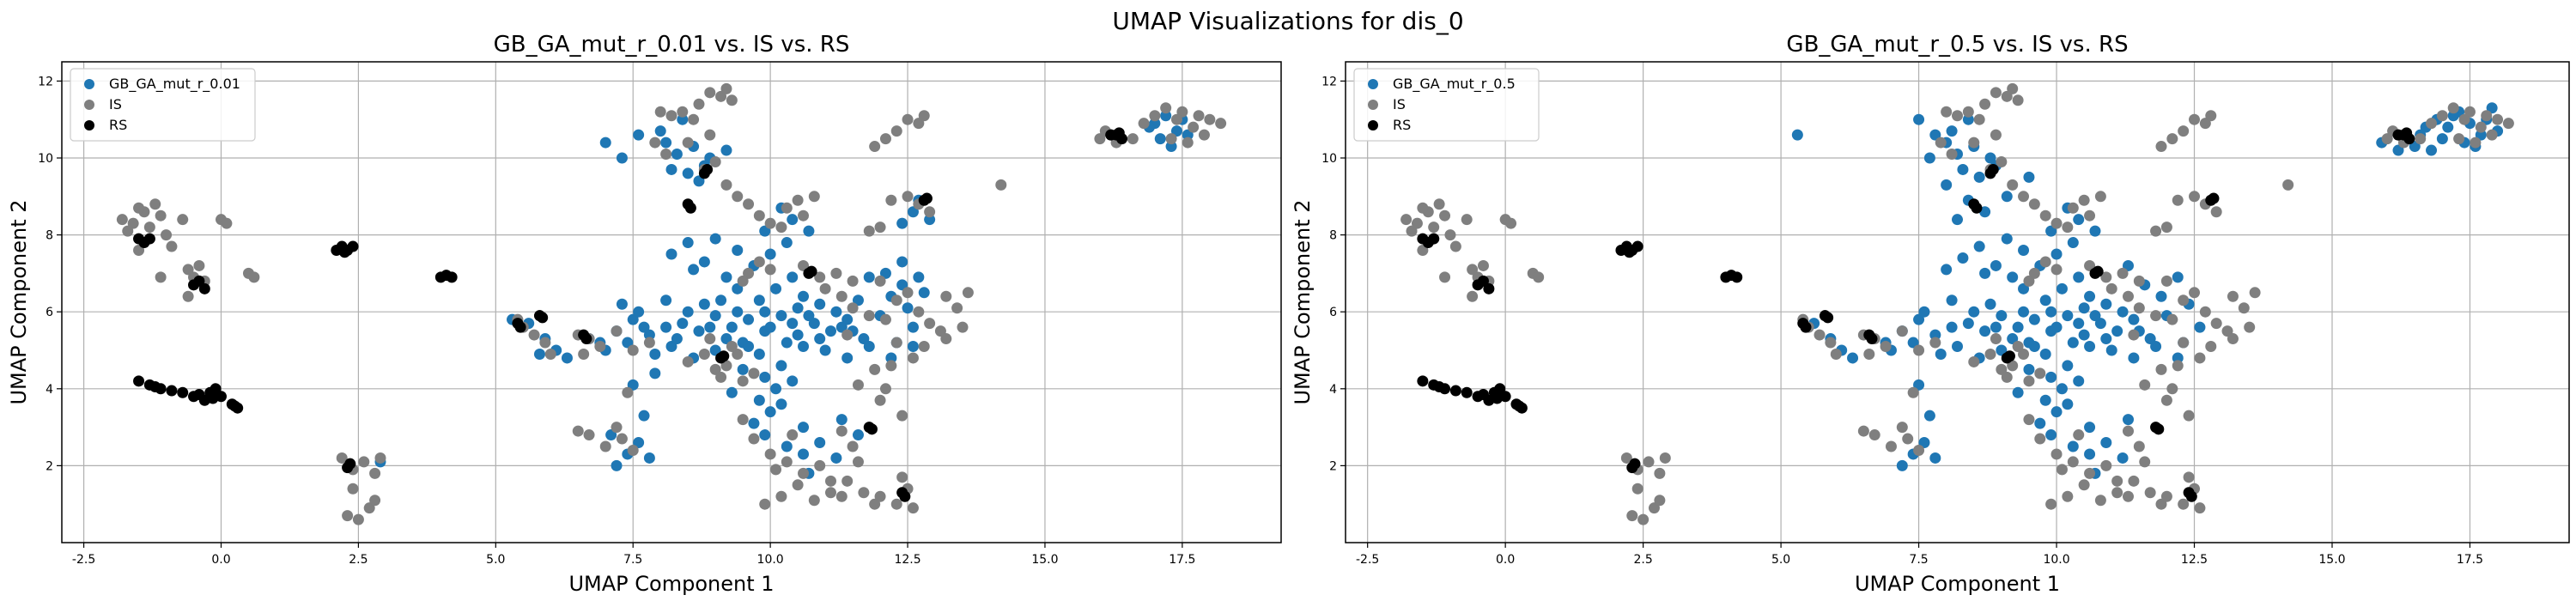 This screenshot has height=601, width=2576. Describe the element at coordinates (163, 105) in the screenshot. I see `chart-0-legend-box` at that location.